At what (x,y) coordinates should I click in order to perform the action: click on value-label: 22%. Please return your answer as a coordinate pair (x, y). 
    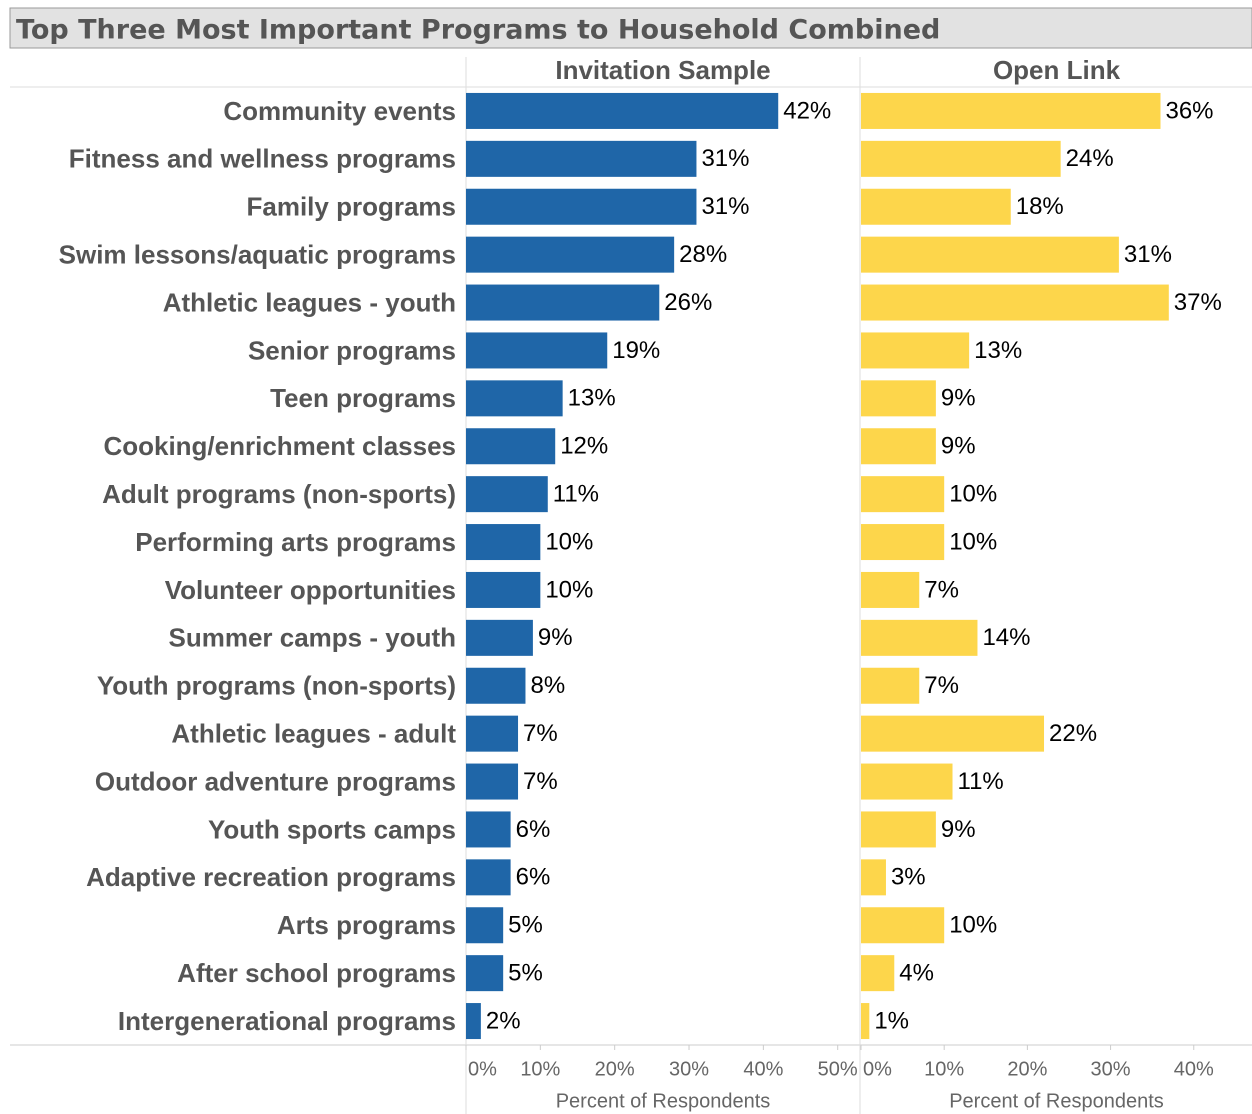
    Looking at the image, I should click on (1073, 733).